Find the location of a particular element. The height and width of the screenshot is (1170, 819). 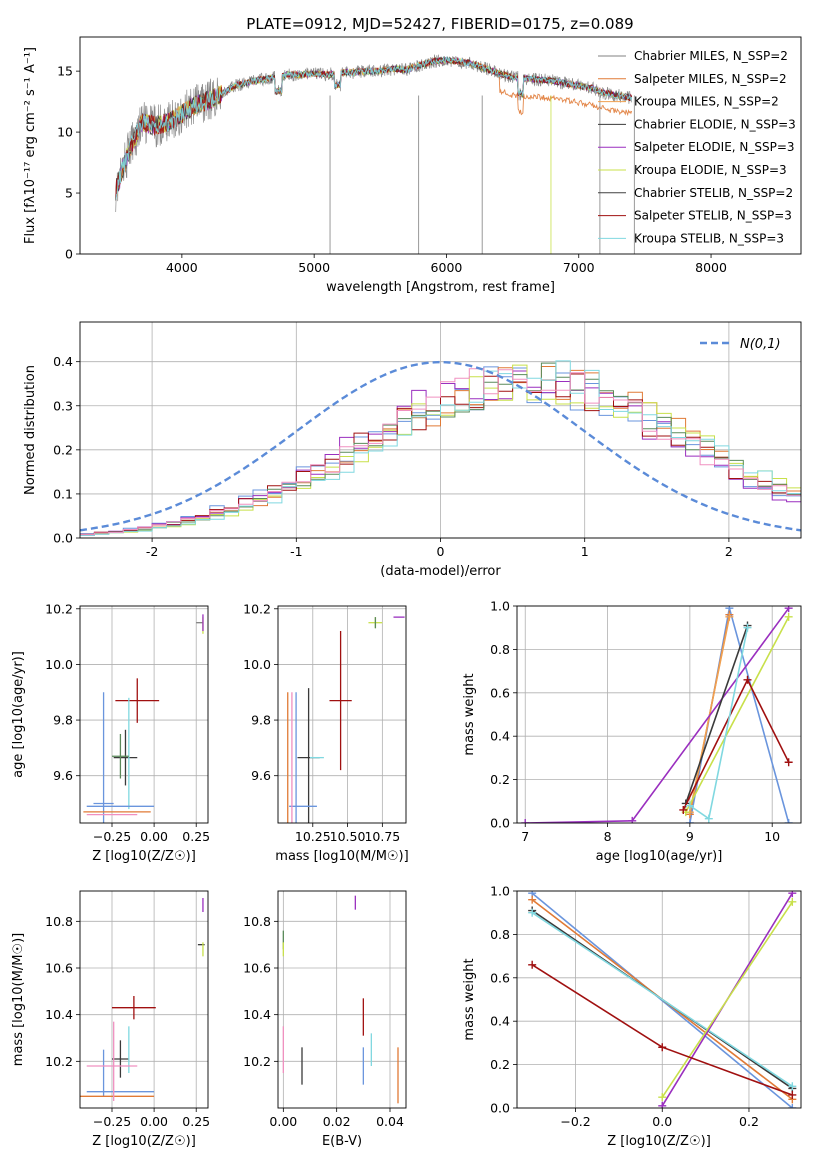

x-tick-label: −0.25 is located at coordinates (112, 1121).